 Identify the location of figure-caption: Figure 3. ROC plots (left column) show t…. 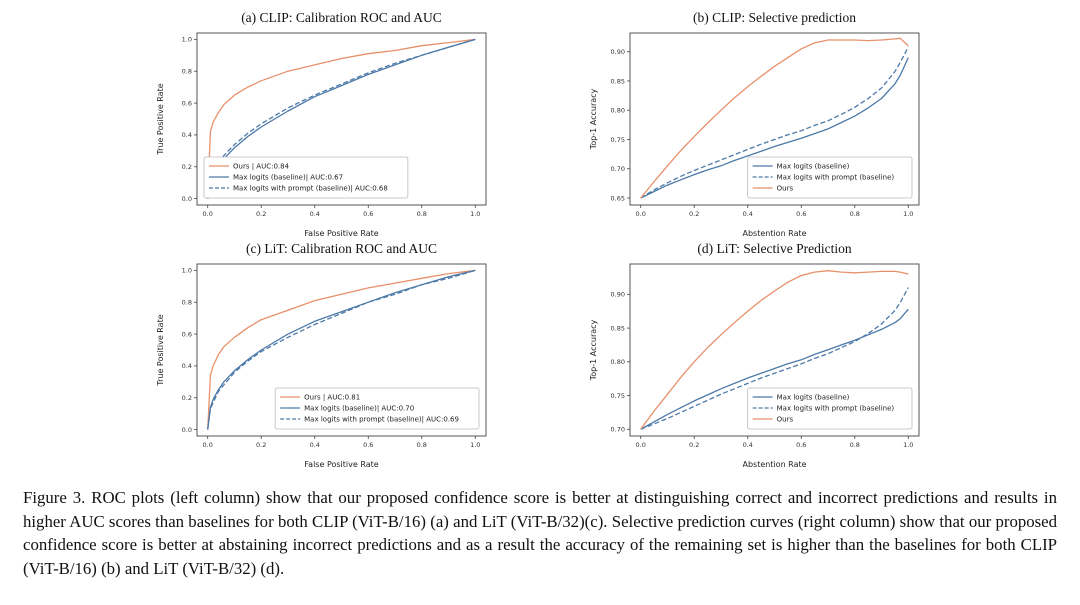
(540, 533).